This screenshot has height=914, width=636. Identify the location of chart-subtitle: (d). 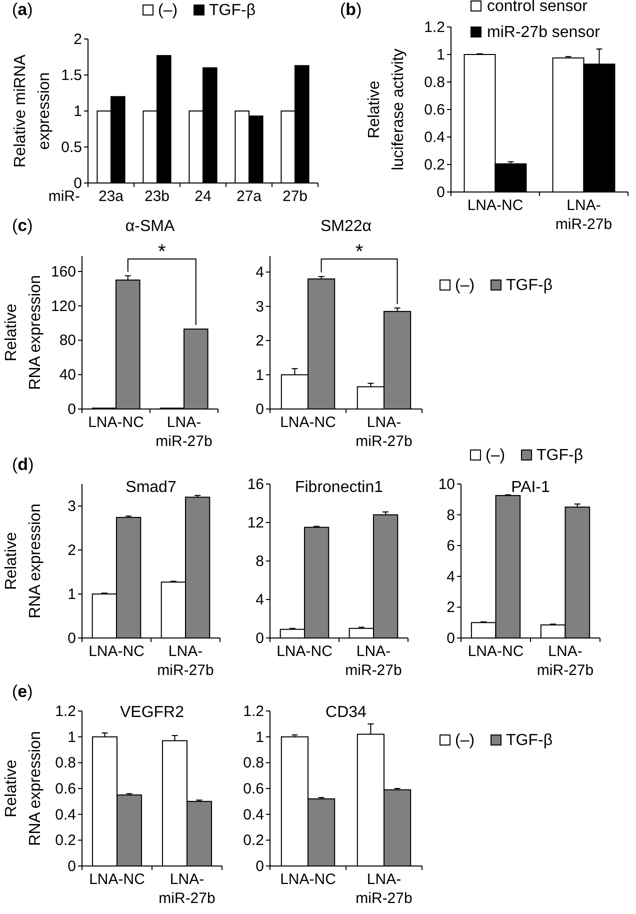
(23, 464).